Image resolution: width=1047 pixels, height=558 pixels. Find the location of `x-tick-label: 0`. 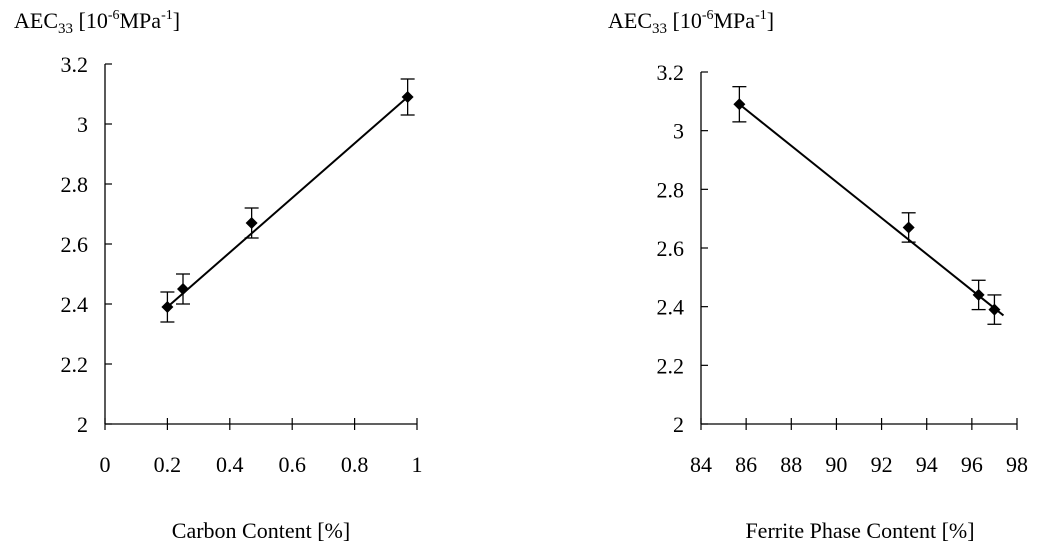

x-tick-label: 0 is located at coordinates (105, 464).